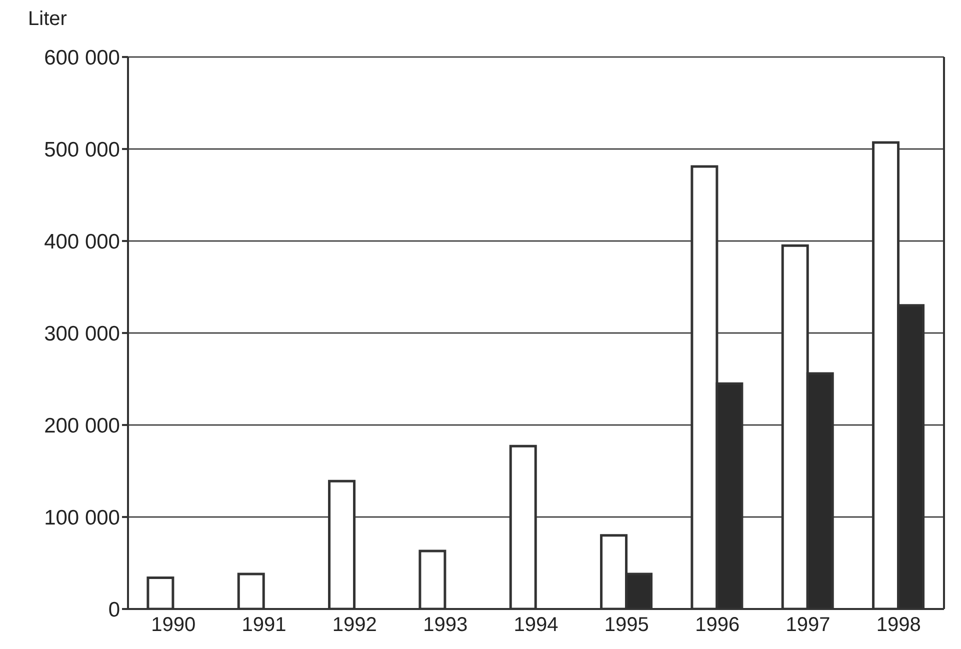  Describe the element at coordinates (47, 19) in the screenshot. I see `y-axis-title: Liter` at that location.